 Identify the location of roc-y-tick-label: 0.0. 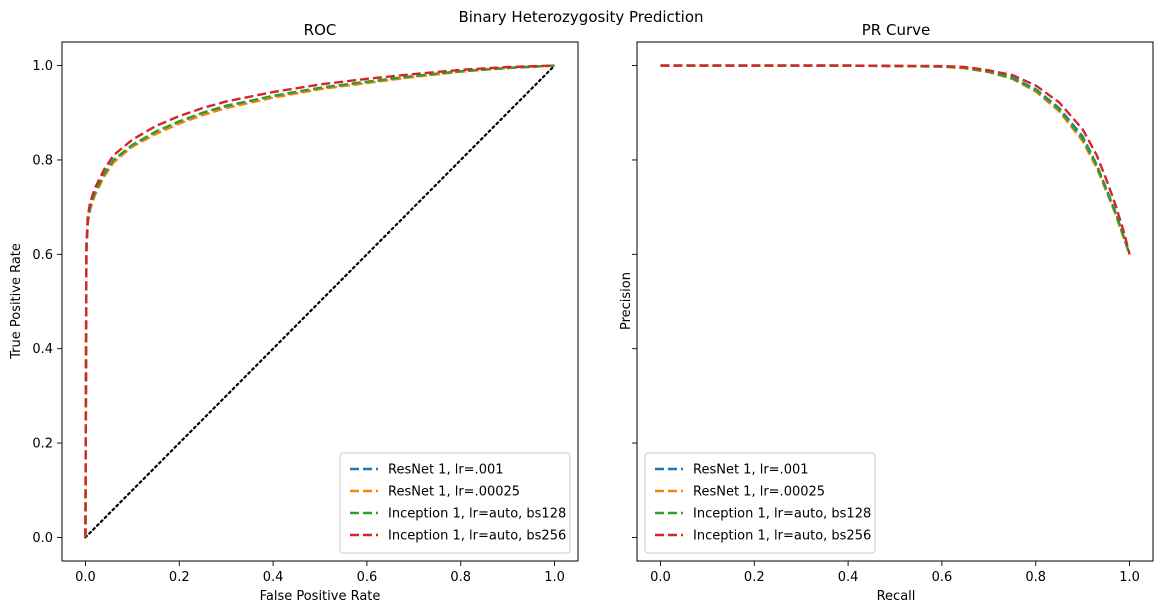
(42, 538).